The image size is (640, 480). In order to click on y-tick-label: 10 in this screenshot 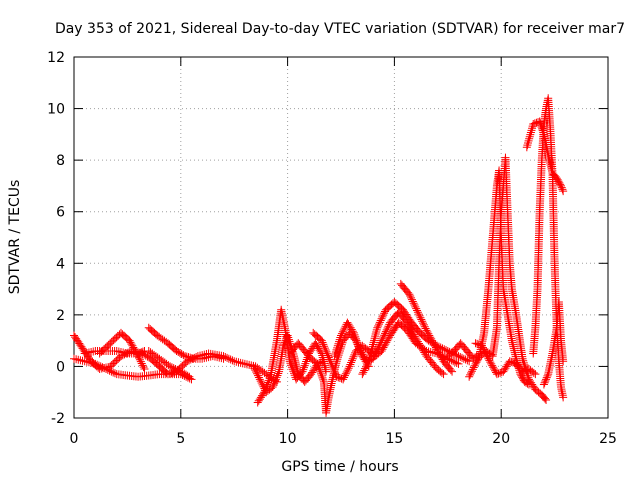, I will do `click(56, 110)`.